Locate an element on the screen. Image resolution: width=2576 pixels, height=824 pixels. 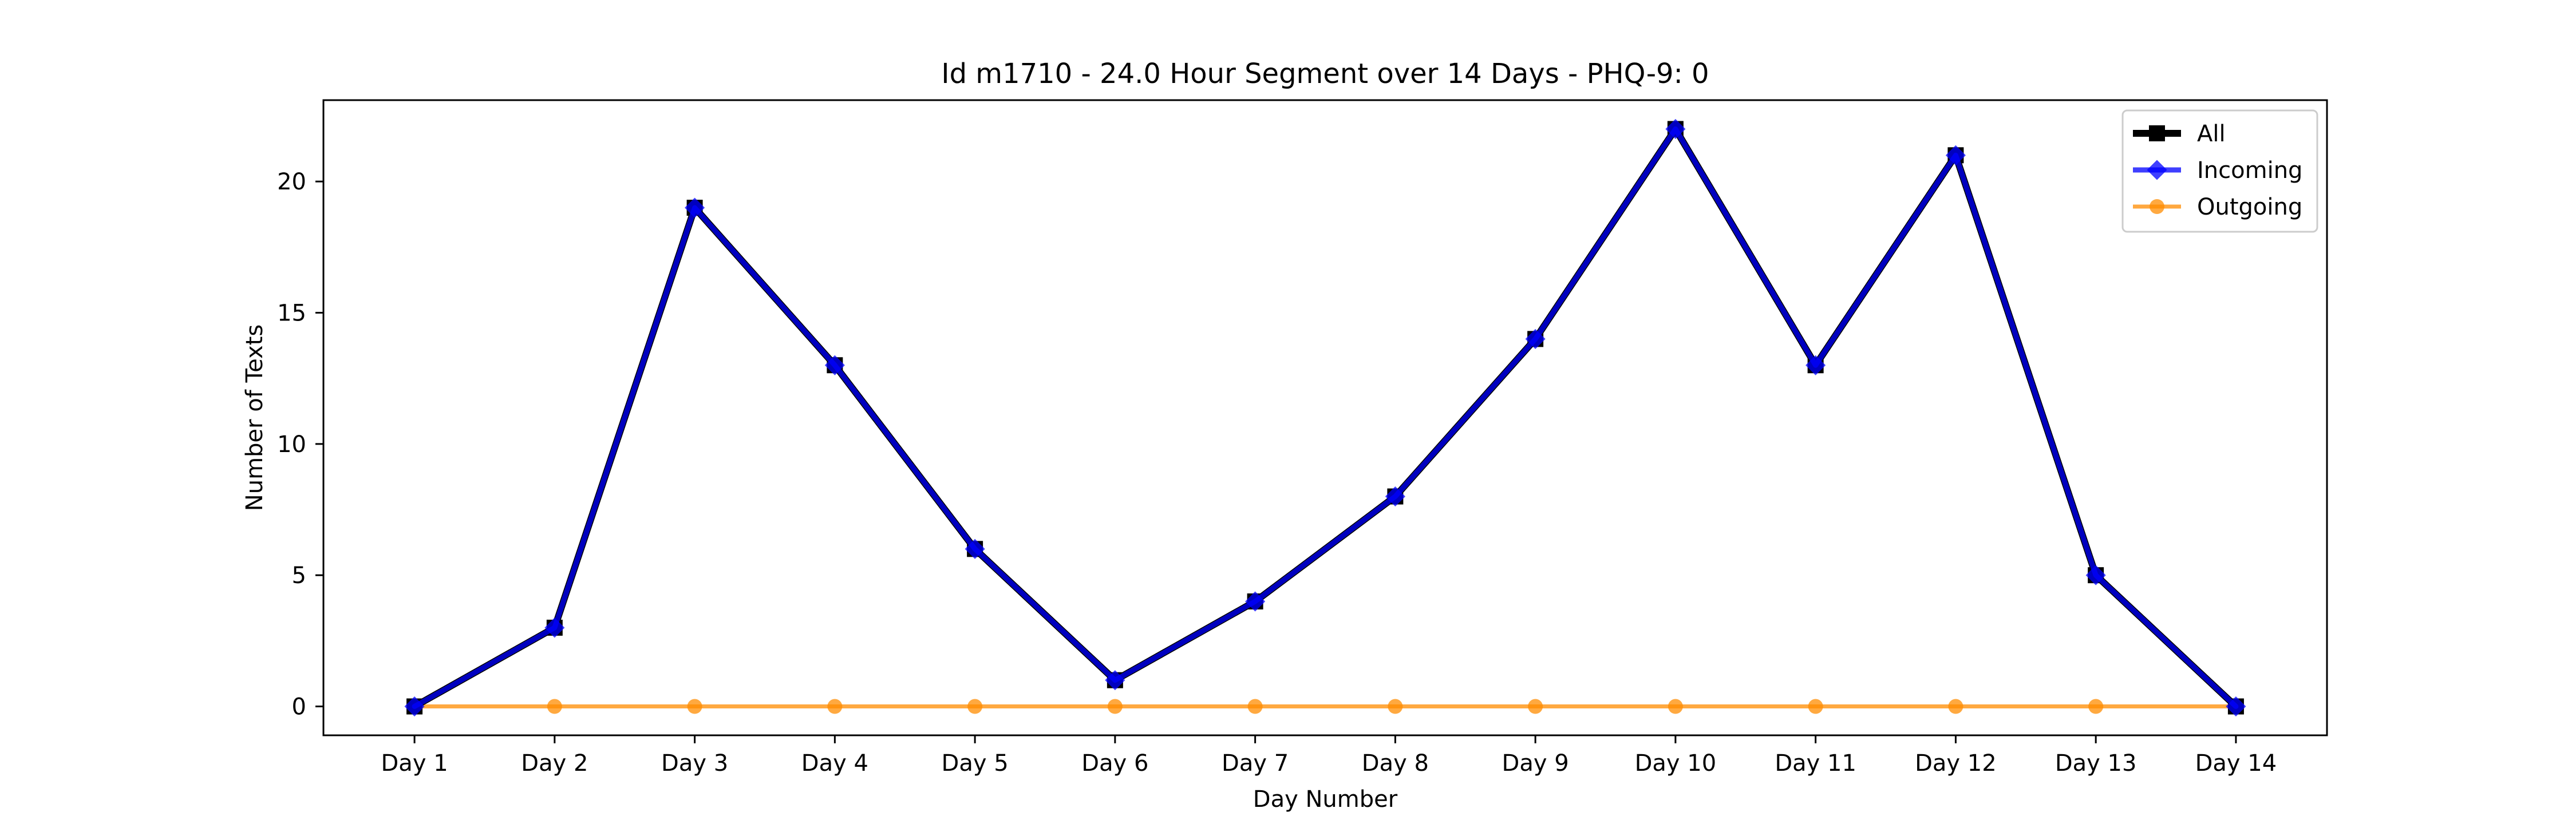
legend-label-all: All is located at coordinates (2211, 134).